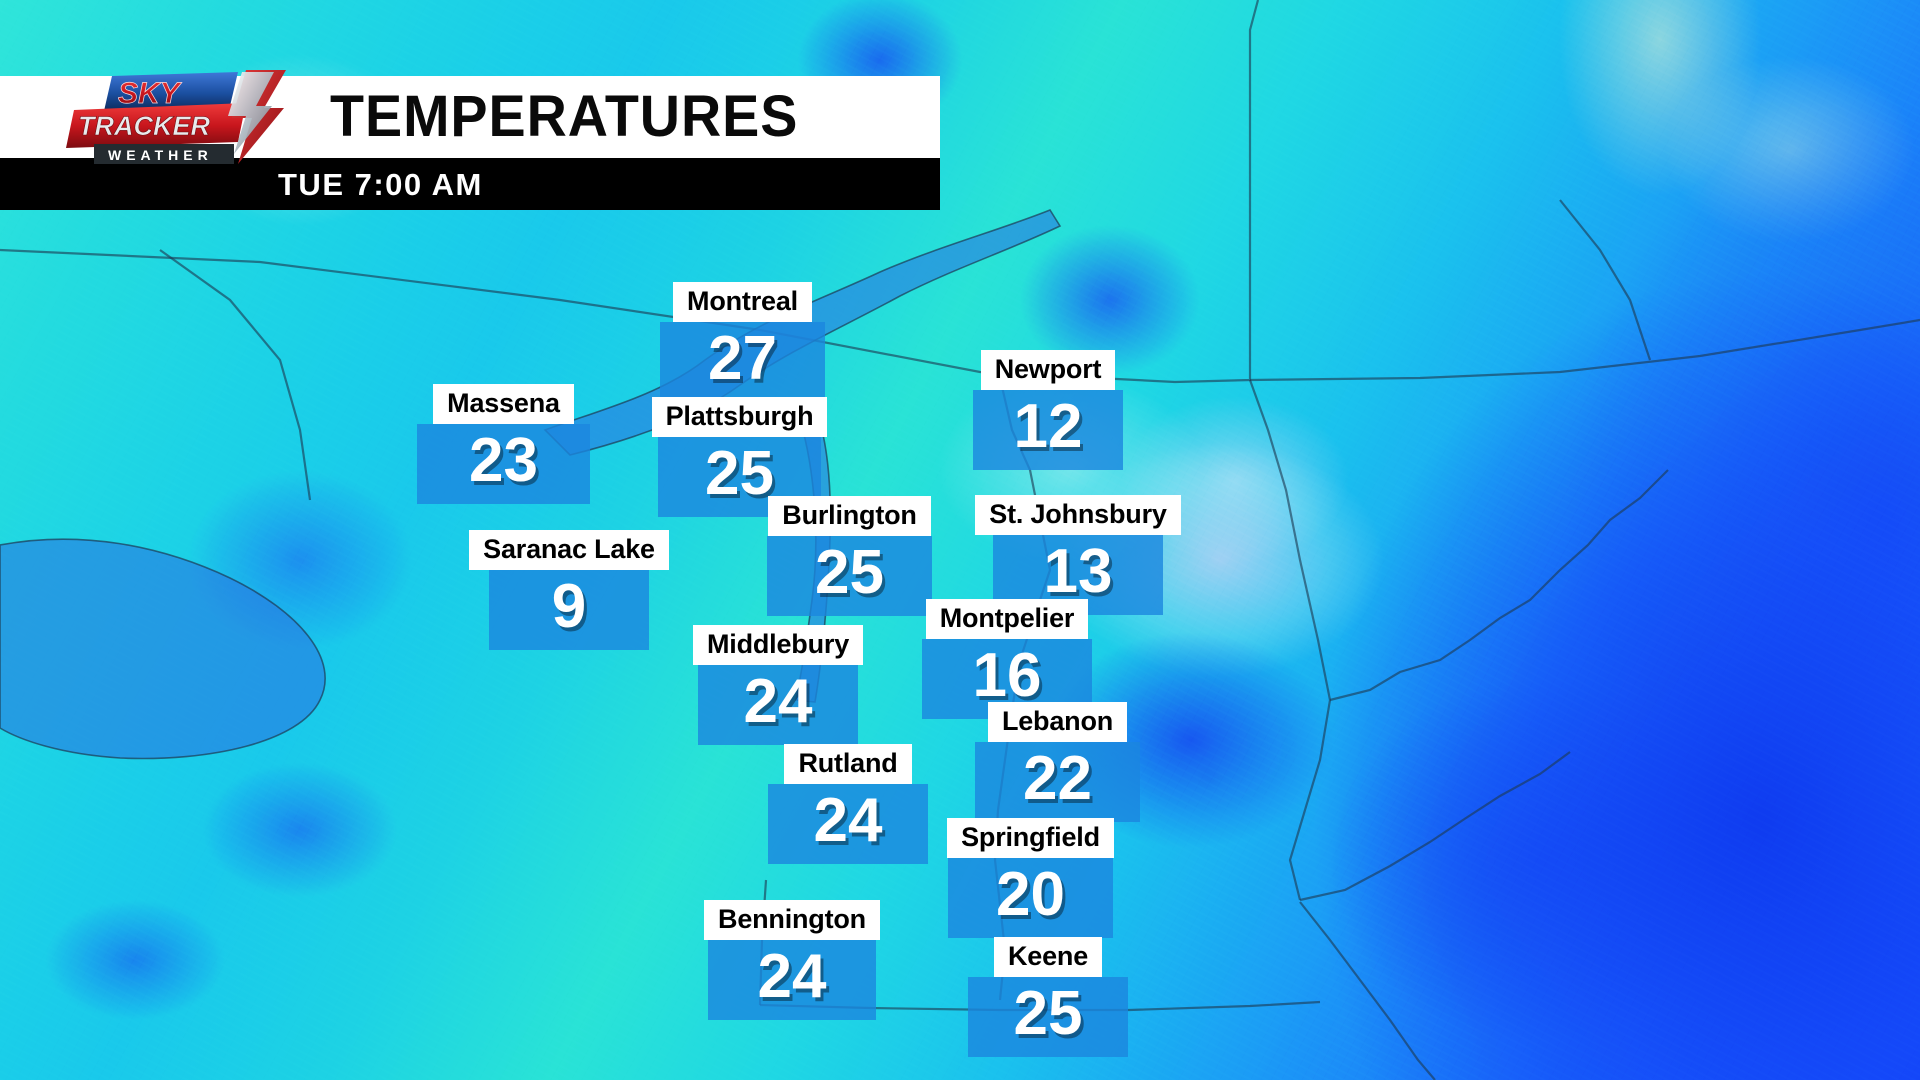 The width and height of the screenshot is (1920, 1080). I want to click on station-name-label: Rutland, so click(848, 764).